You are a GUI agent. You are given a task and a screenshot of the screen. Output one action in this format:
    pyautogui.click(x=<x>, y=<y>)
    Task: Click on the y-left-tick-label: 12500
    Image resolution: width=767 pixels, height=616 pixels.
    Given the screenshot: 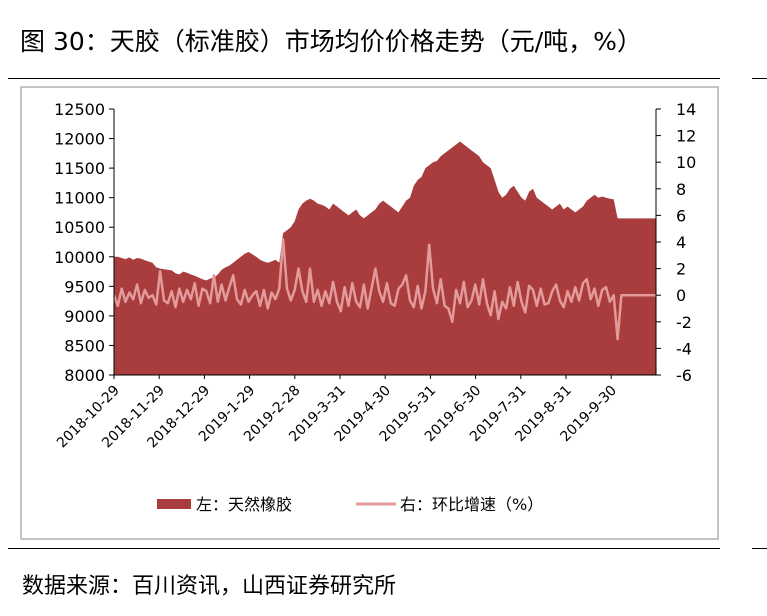 What is the action you would take?
    pyautogui.click(x=79, y=109)
    